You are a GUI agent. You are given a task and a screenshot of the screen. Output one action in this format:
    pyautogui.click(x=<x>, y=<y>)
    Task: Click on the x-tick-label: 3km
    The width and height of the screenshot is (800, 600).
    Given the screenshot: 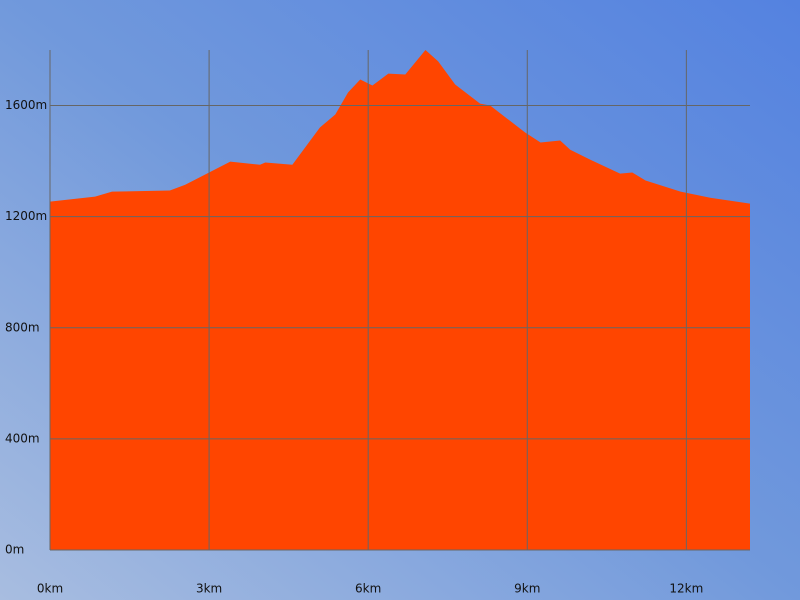 What is the action you would take?
    pyautogui.click(x=209, y=589)
    